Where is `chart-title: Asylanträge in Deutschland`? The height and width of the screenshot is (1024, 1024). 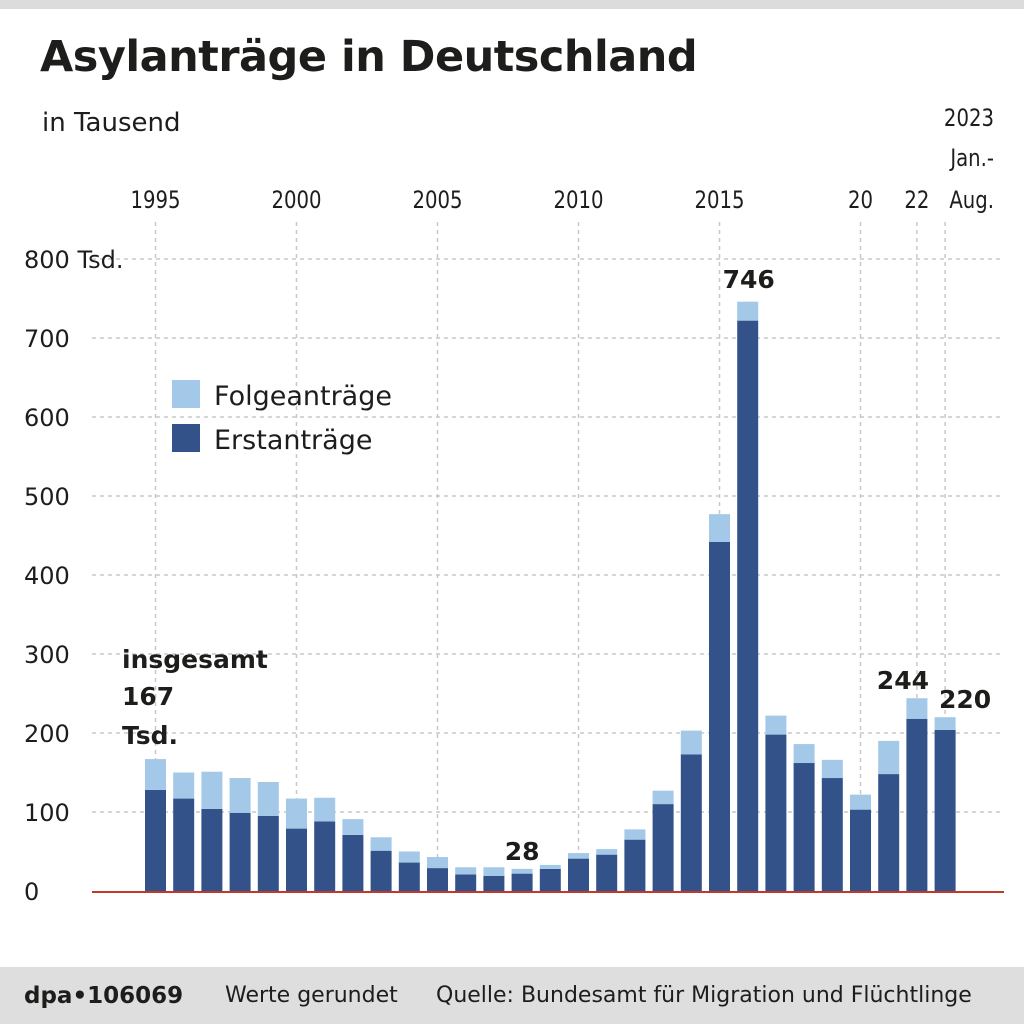
chart-title: Asylanträge in Deutschland is located at coordinates (369, 57).